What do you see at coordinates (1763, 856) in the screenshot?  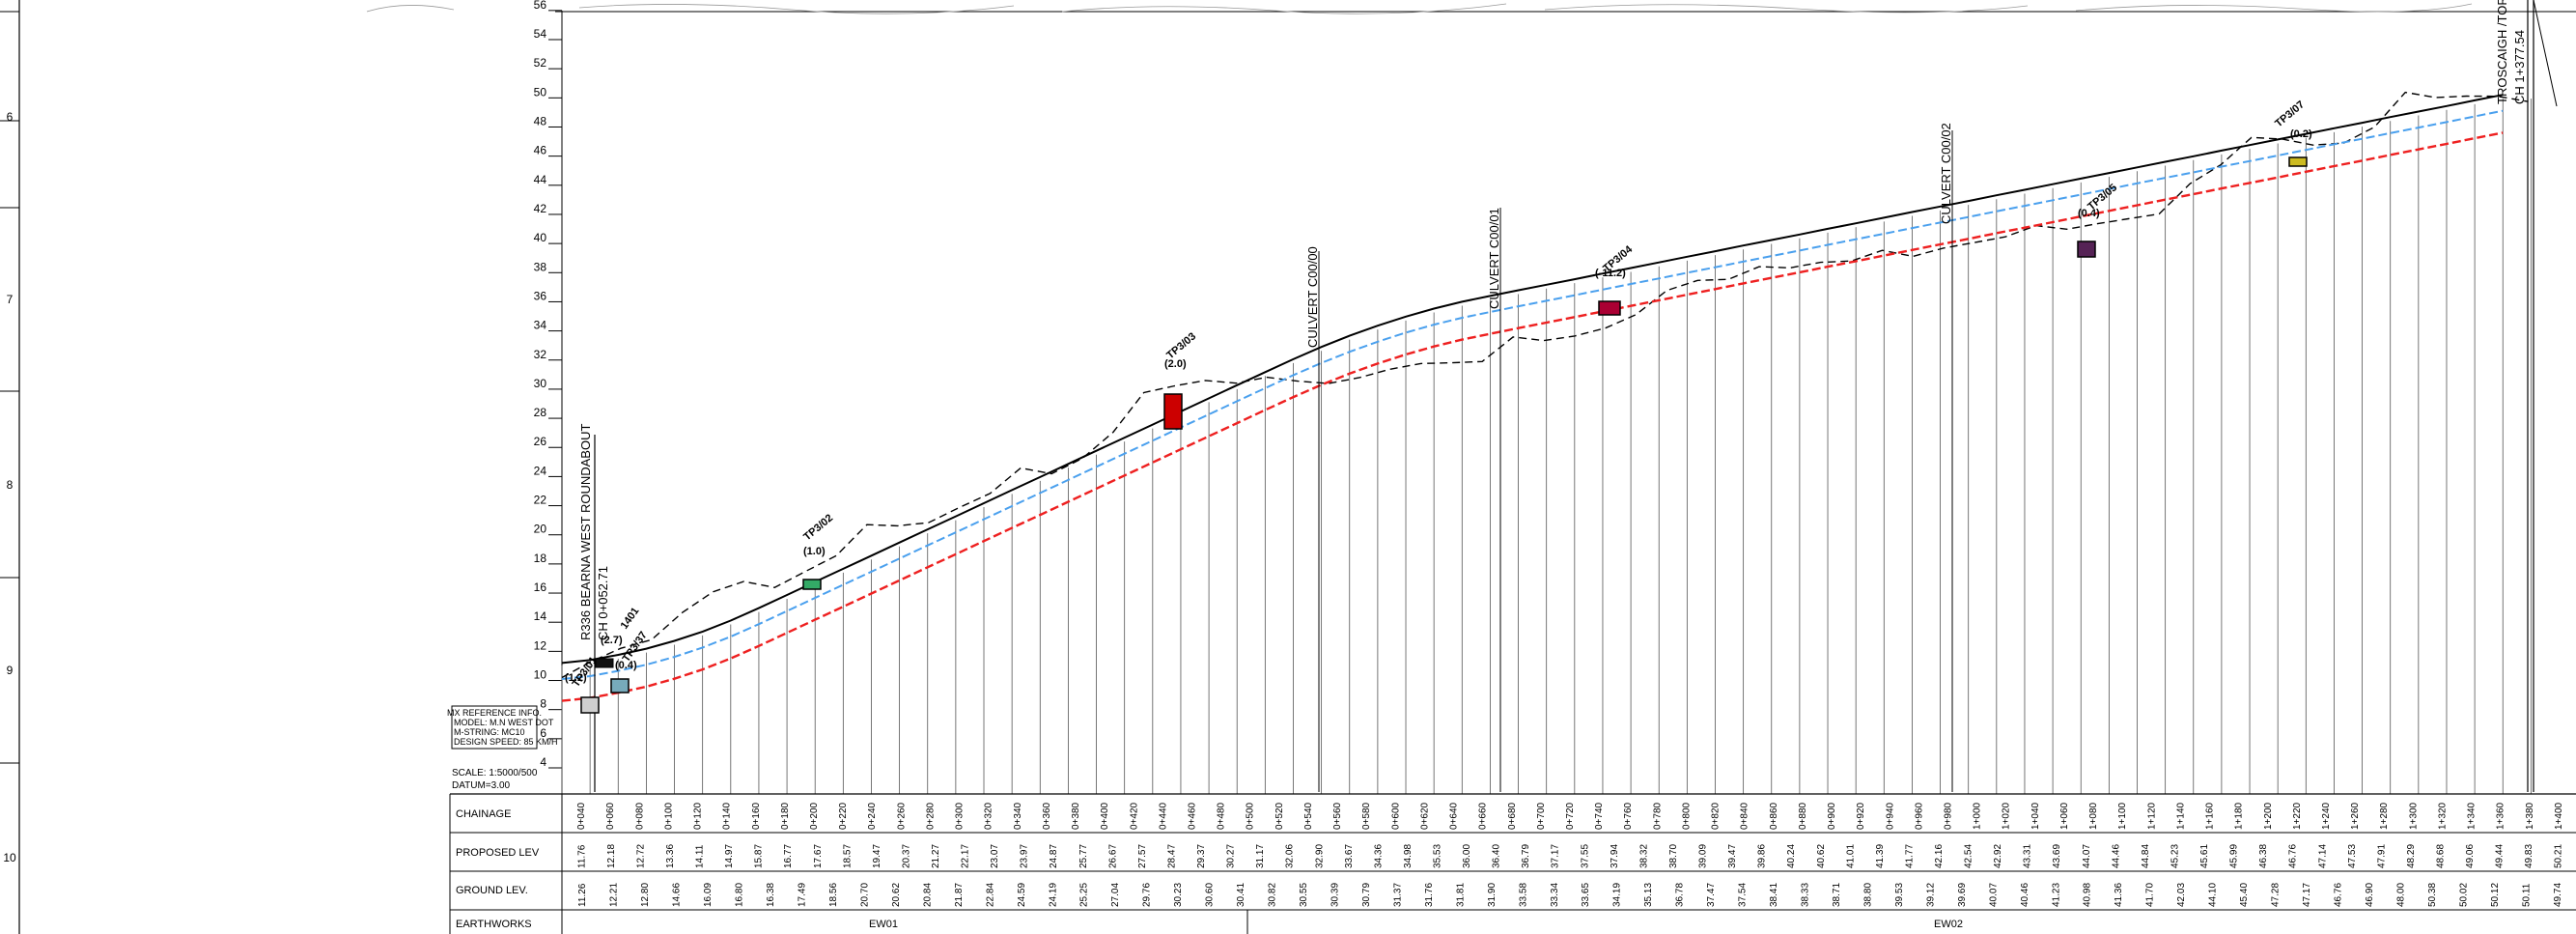 I see `proposed-level-value: 39.86` at bounding box center [1763, 856].